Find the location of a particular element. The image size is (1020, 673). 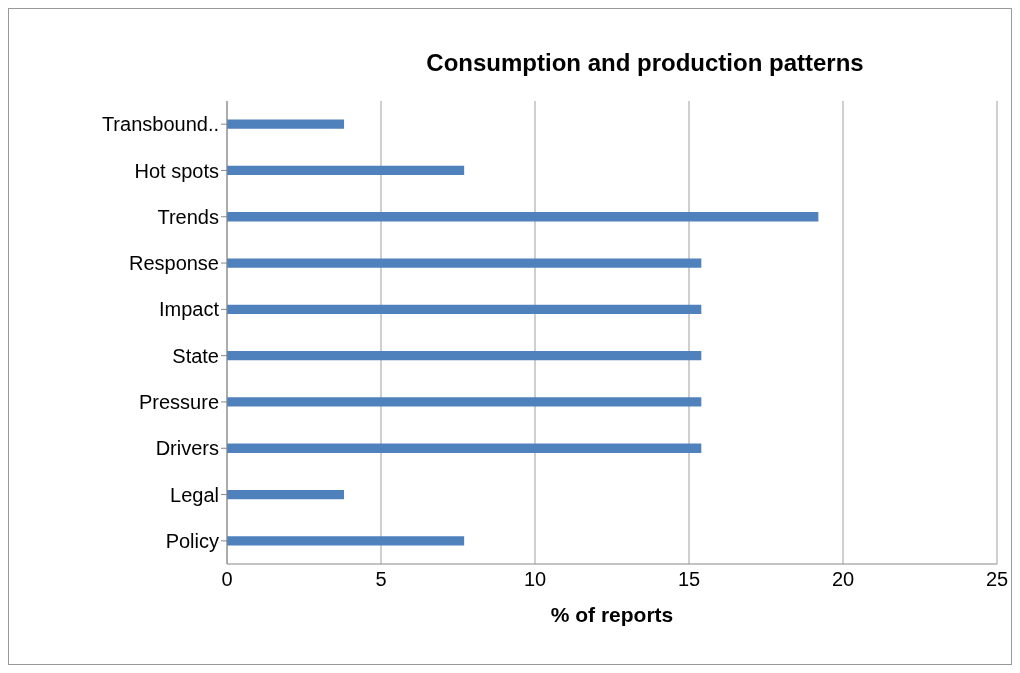

x-tick-label: 0 is located at coordinates (227, 579).